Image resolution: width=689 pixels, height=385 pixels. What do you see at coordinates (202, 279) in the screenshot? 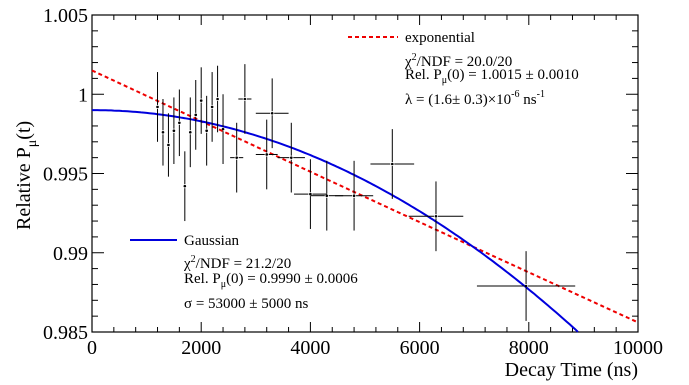
I see `legend-gaussian-p0-main: Rel. P` at bounding box center [202, 279].